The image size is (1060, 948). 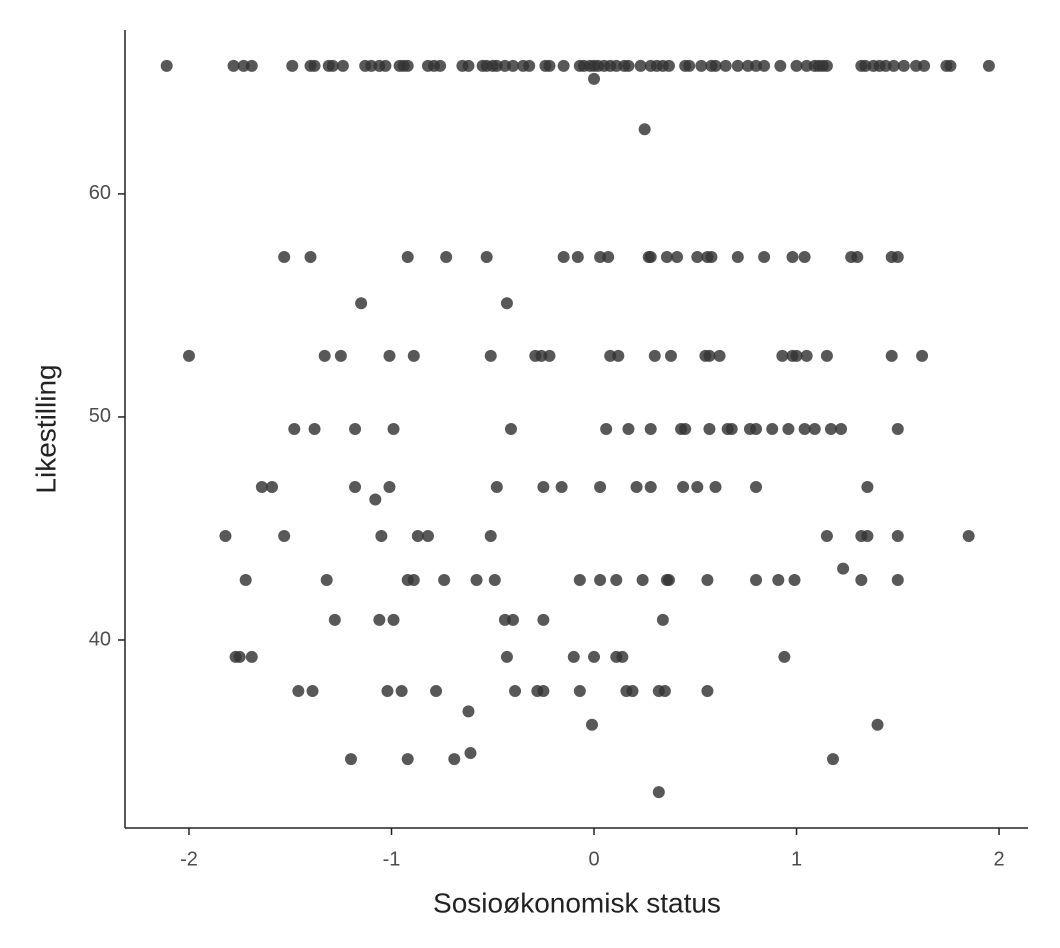 I want to click on y-tick-label: 50, so click(x=100, y=416).